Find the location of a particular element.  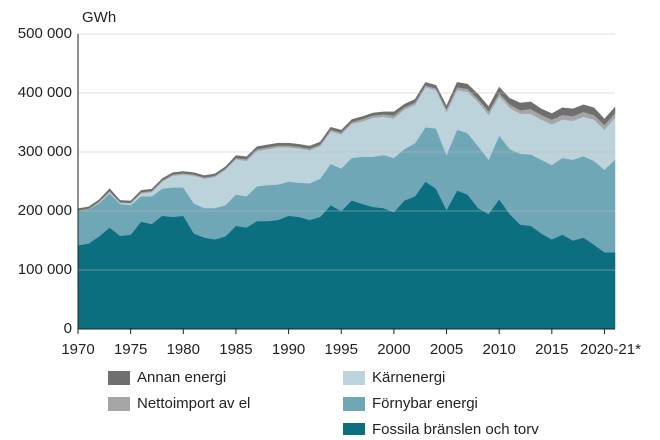

x-tick-label: 1980 is located at coordinates (183, 349).